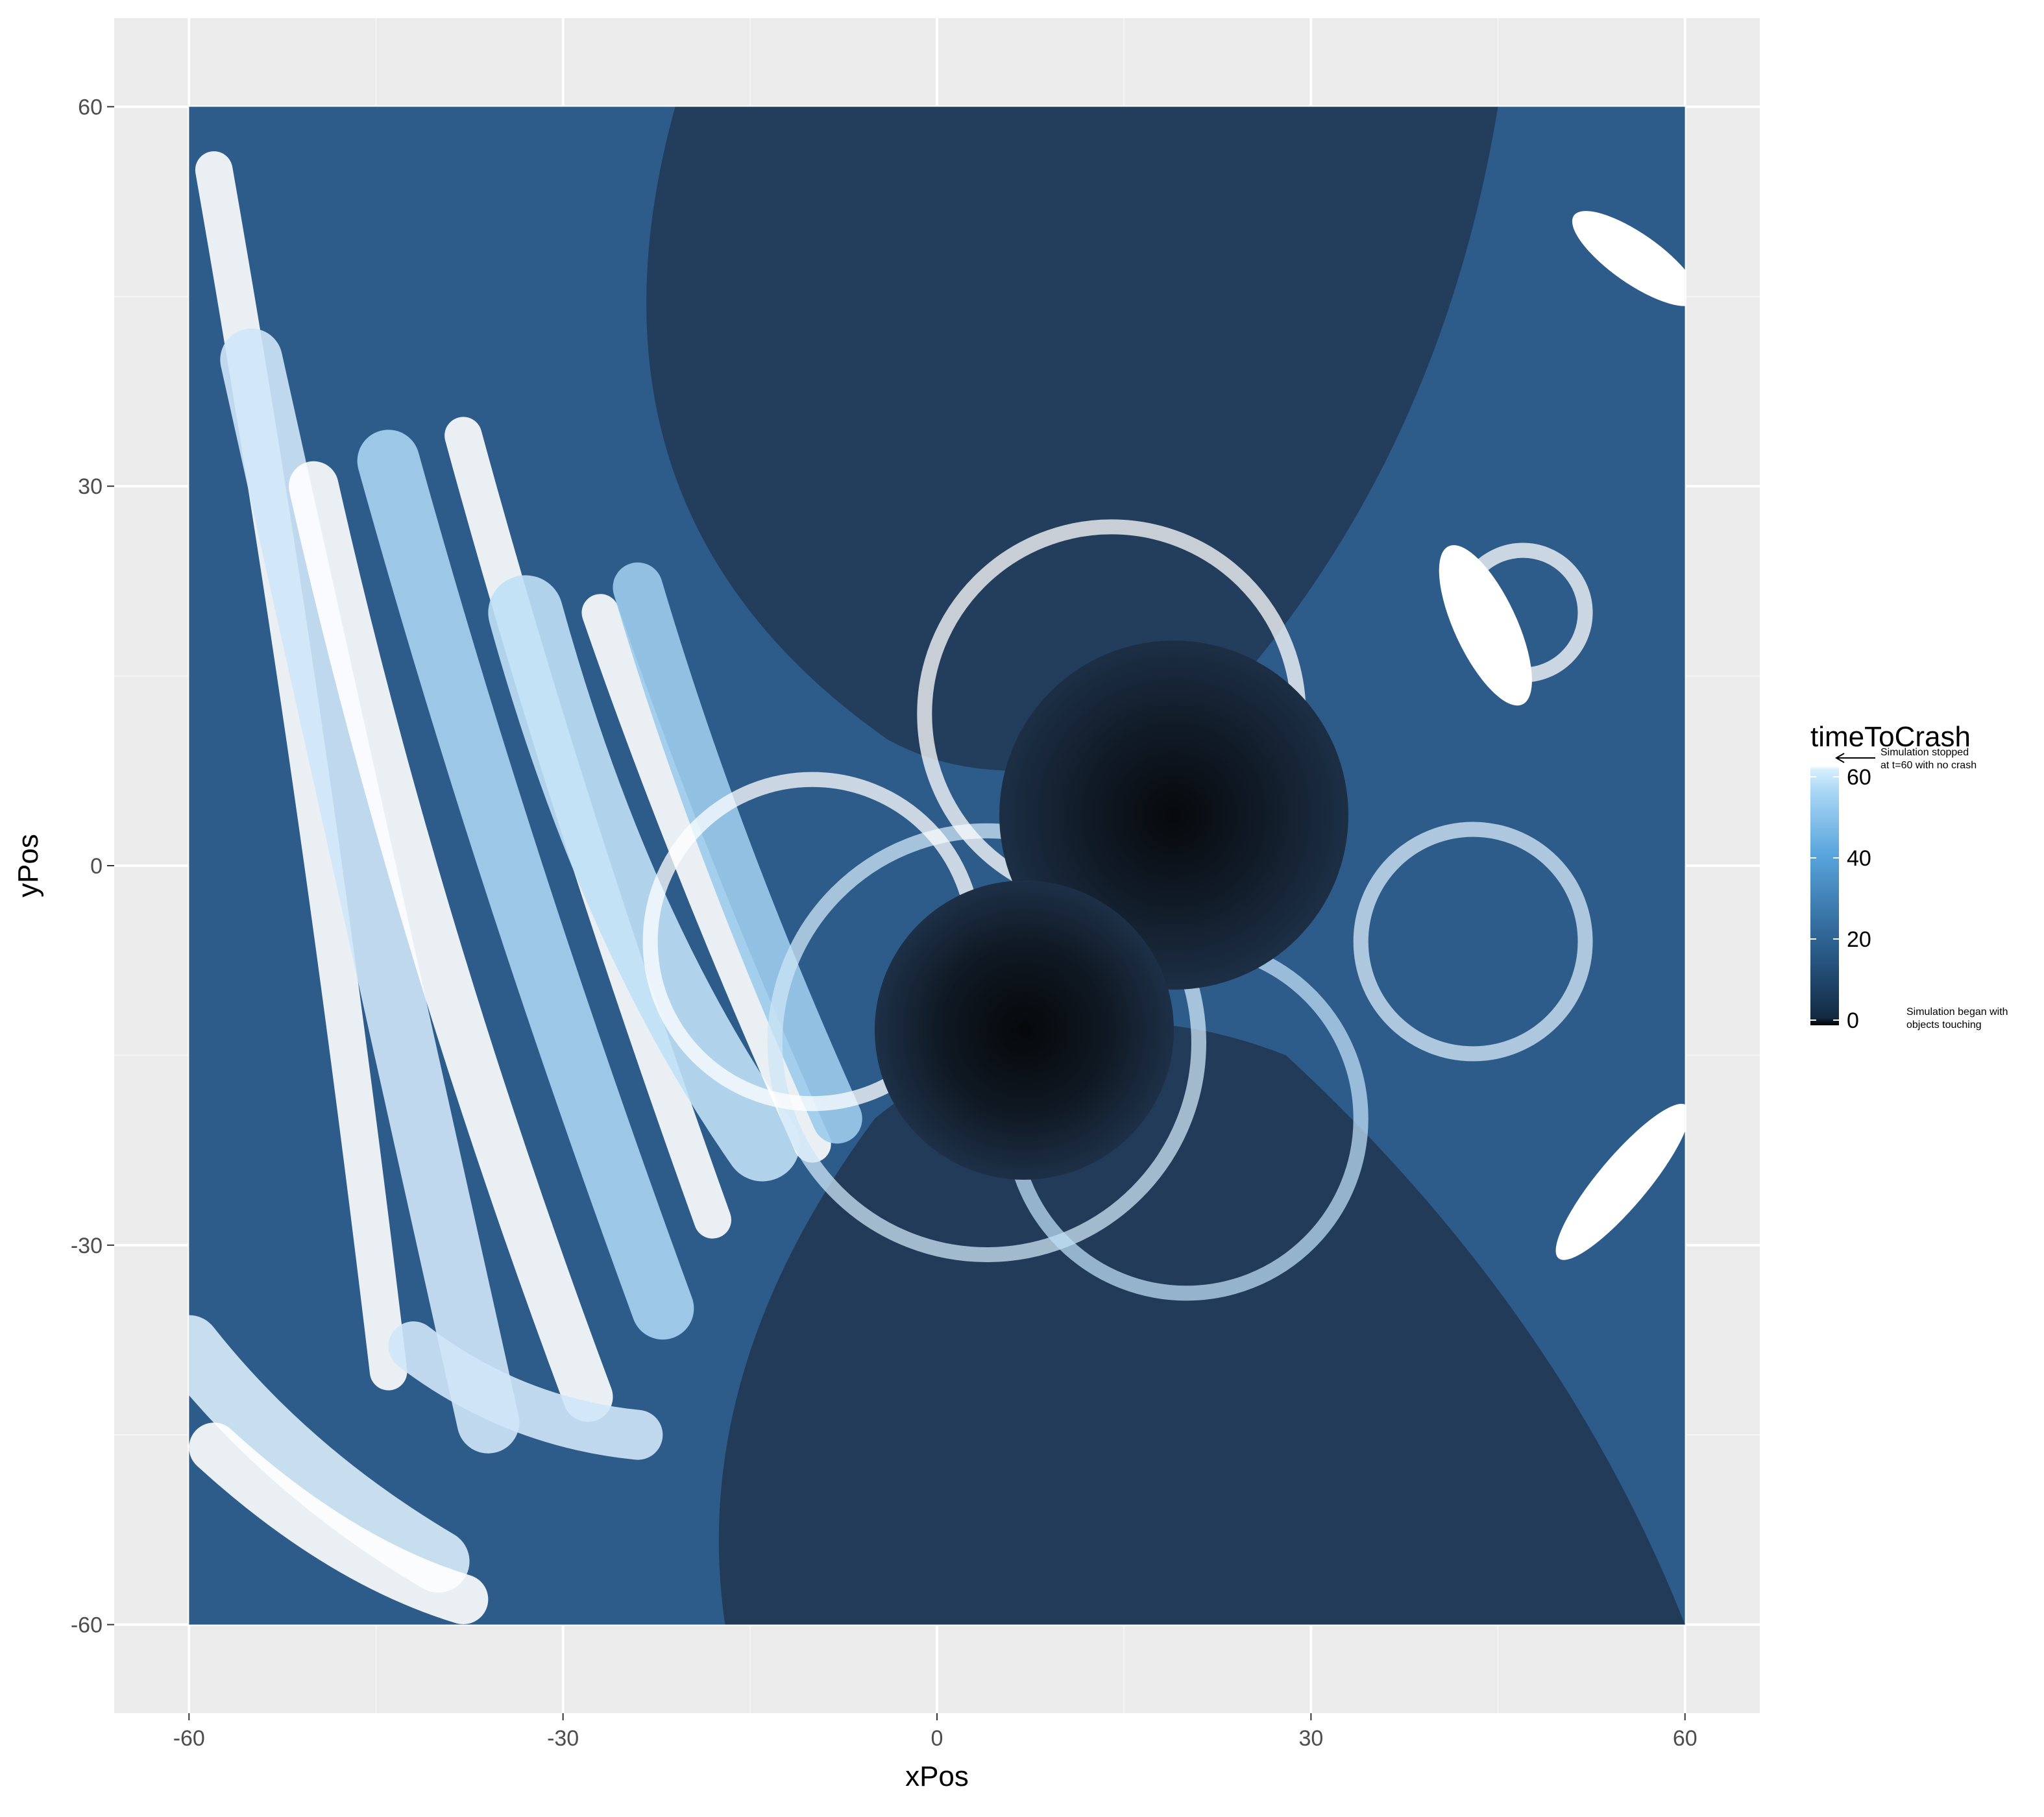 The width and height of the screenshot is (2044, 1817). I want to click on x-axis-ticks: -60 -30 0 30 60, so click(935, 1732).